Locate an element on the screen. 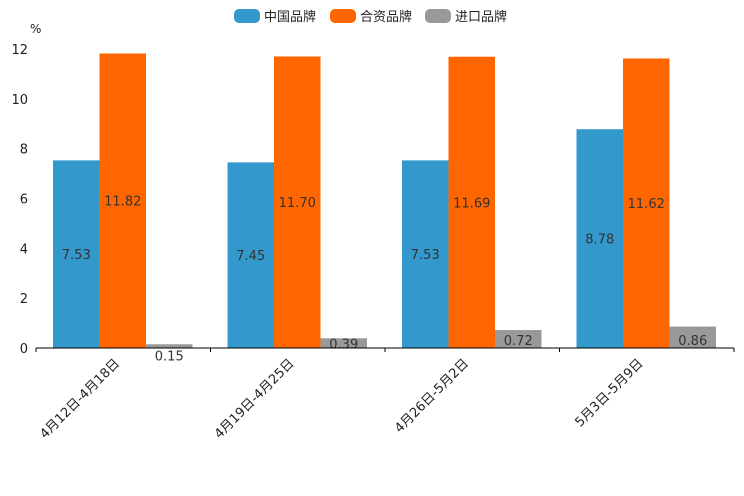 Image resolution: width=744 pixels, height=496 pixels. data-label-3-1: 0.15 is located at coordinates (169, 356).